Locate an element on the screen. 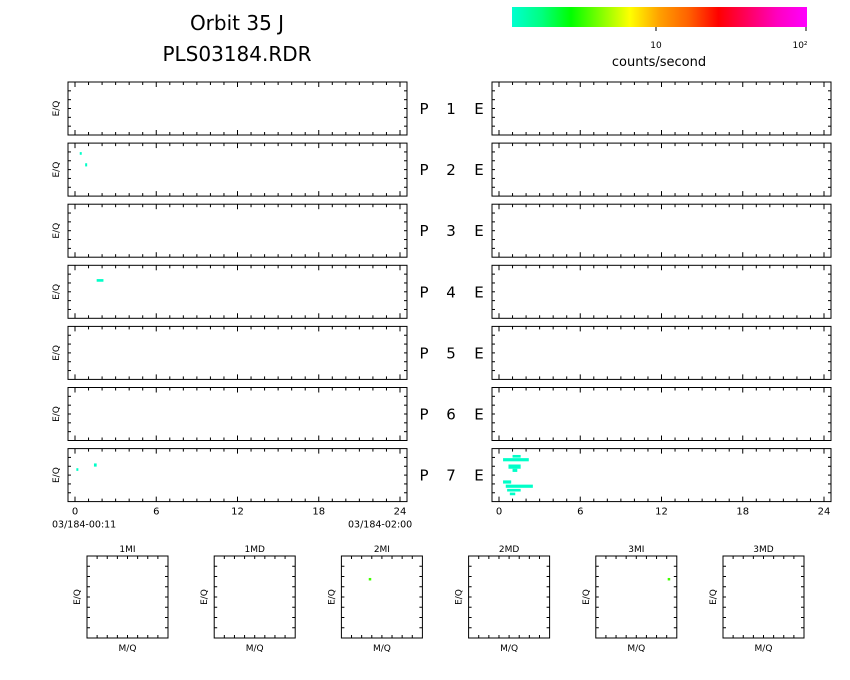 This screenshot has height=680, width=850. mq-panel-title: 3MD is located at coordinates (763, 550).